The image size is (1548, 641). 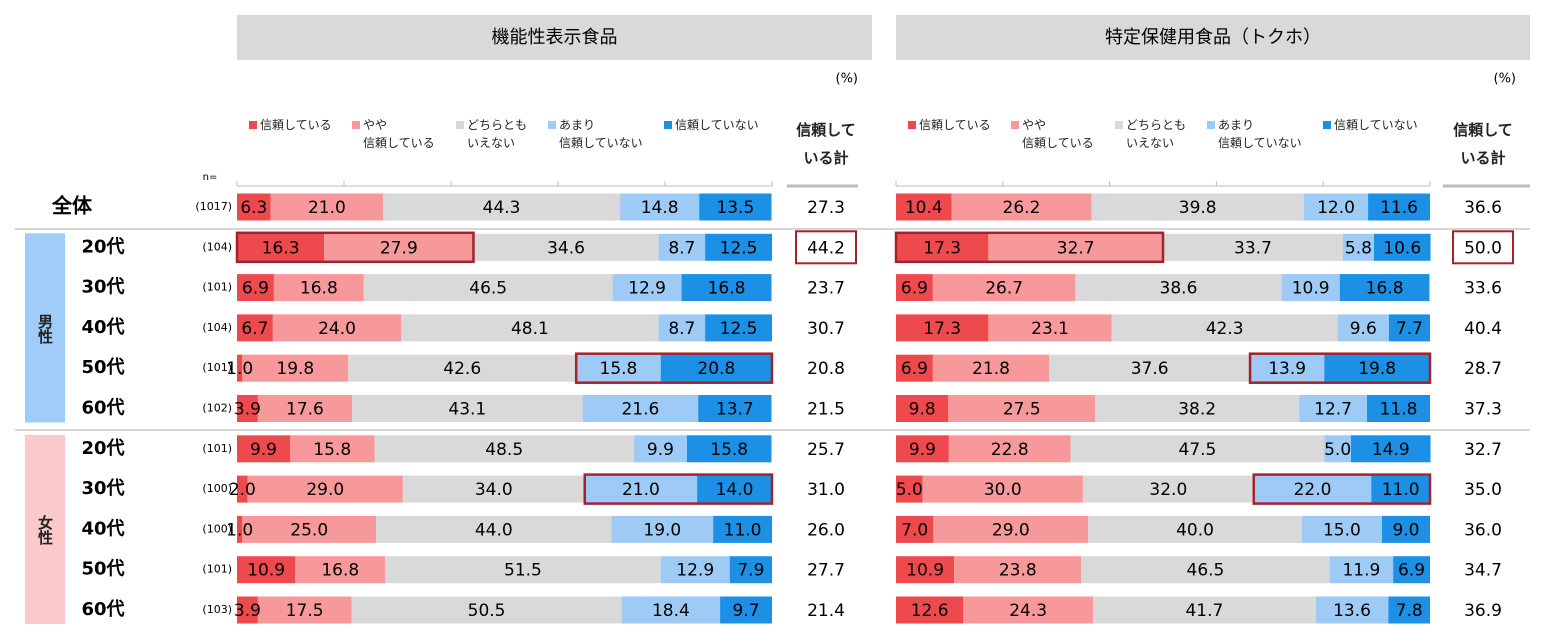 What do you see at coordinates (914, 530) in the screenshot?
I see `value-label: 7.0` at bounding box center [914, 530].